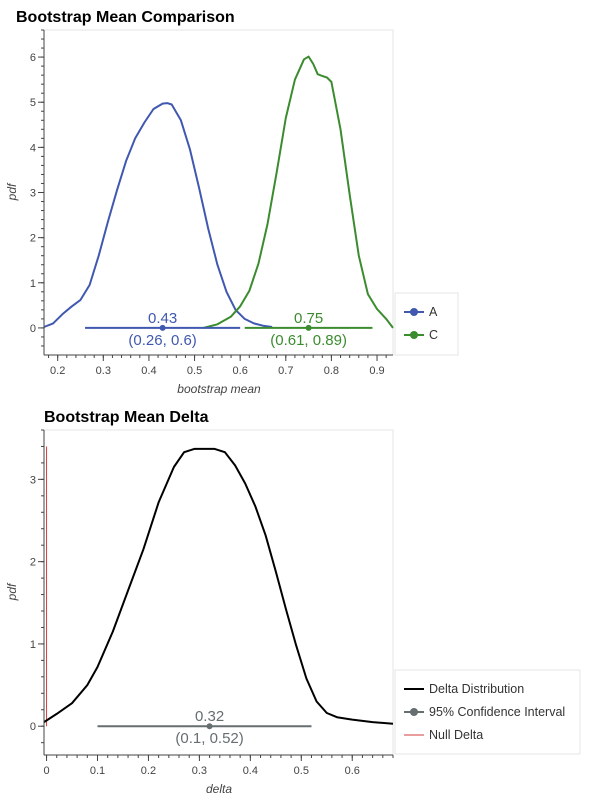 Image resolution: width=600 pixels, height=805 pixels. What do you see at coordinates (33, 329) in the screenshot?
I see `y-tick-label-comparison: 0` at bounding box center [33, 329].